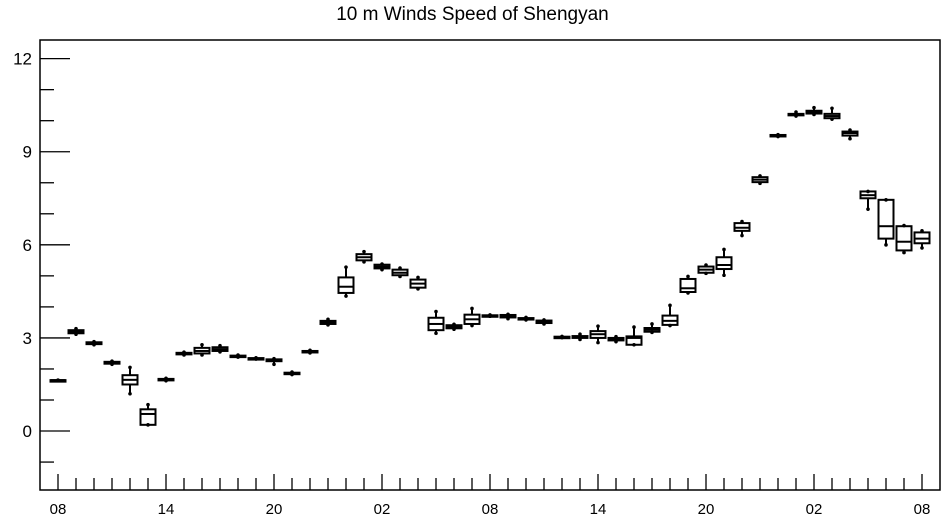 This screenshot has height=520, width=945. What do you see at coordinates (27, 431) in the screenshot?
I see `y-tick-label: 0` at bounding box center [27, 431].